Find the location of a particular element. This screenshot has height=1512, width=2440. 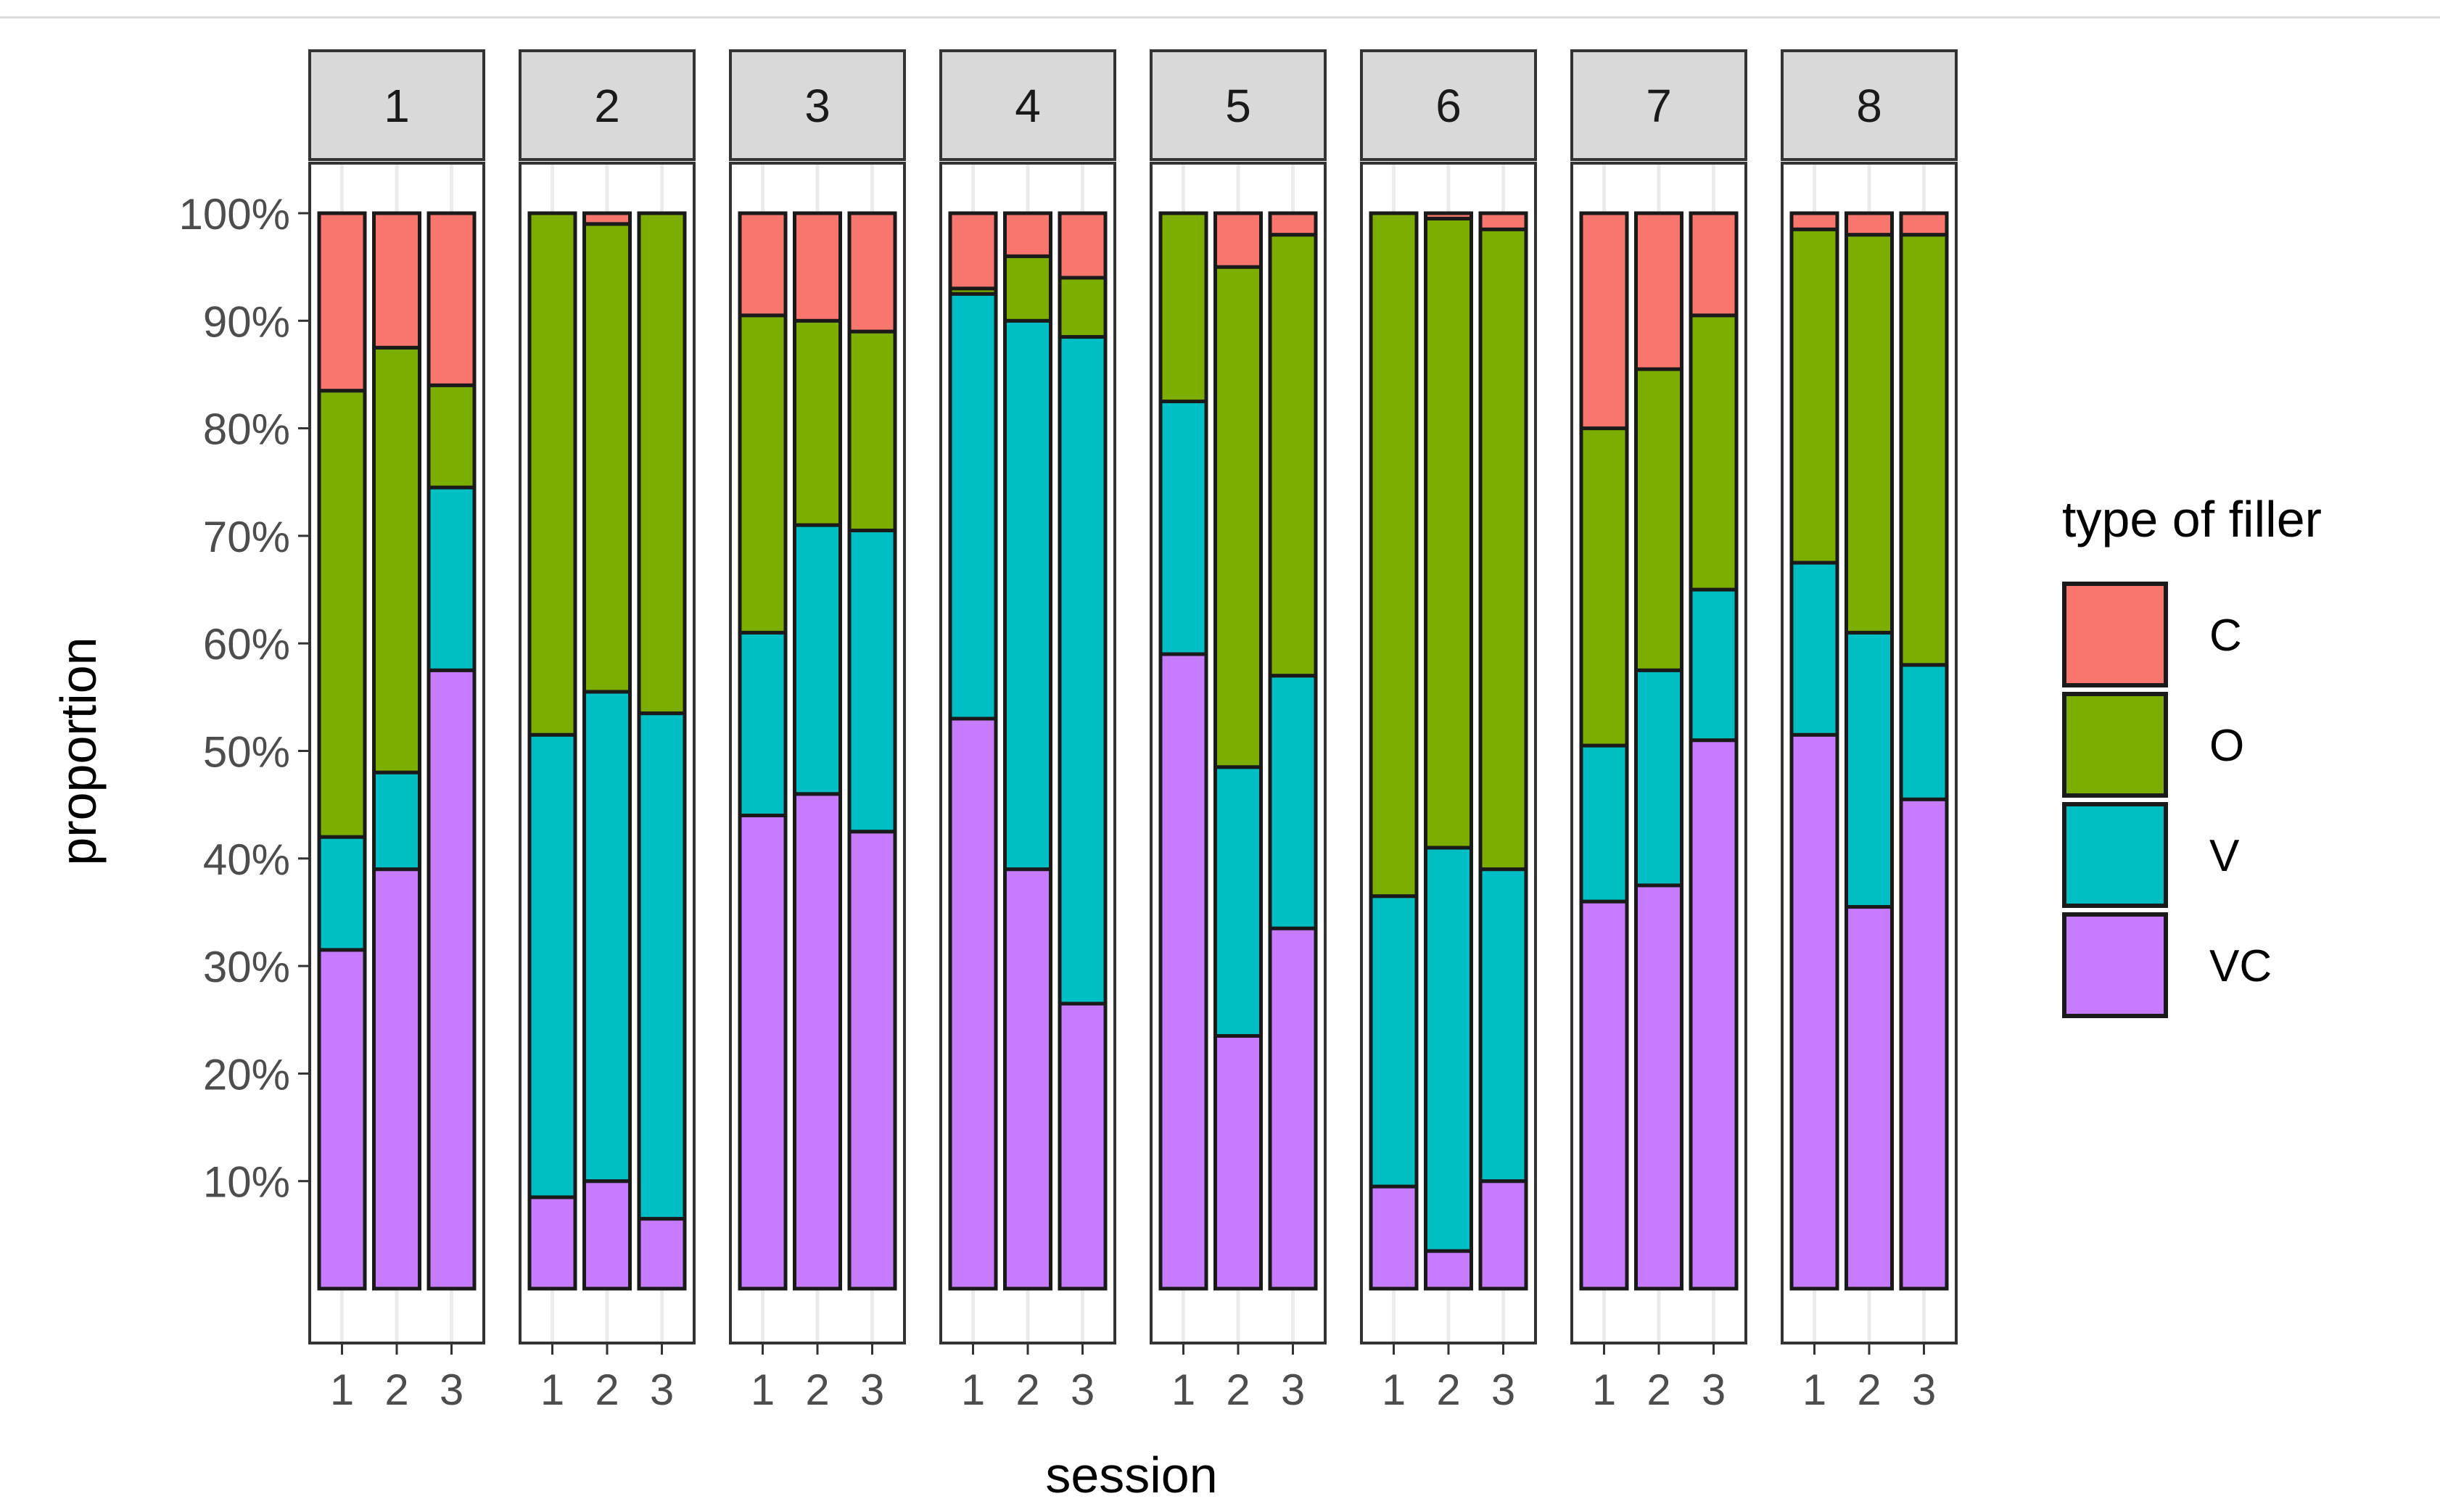

facet-strip-label: 6 is located at coordinates (1448, 106).